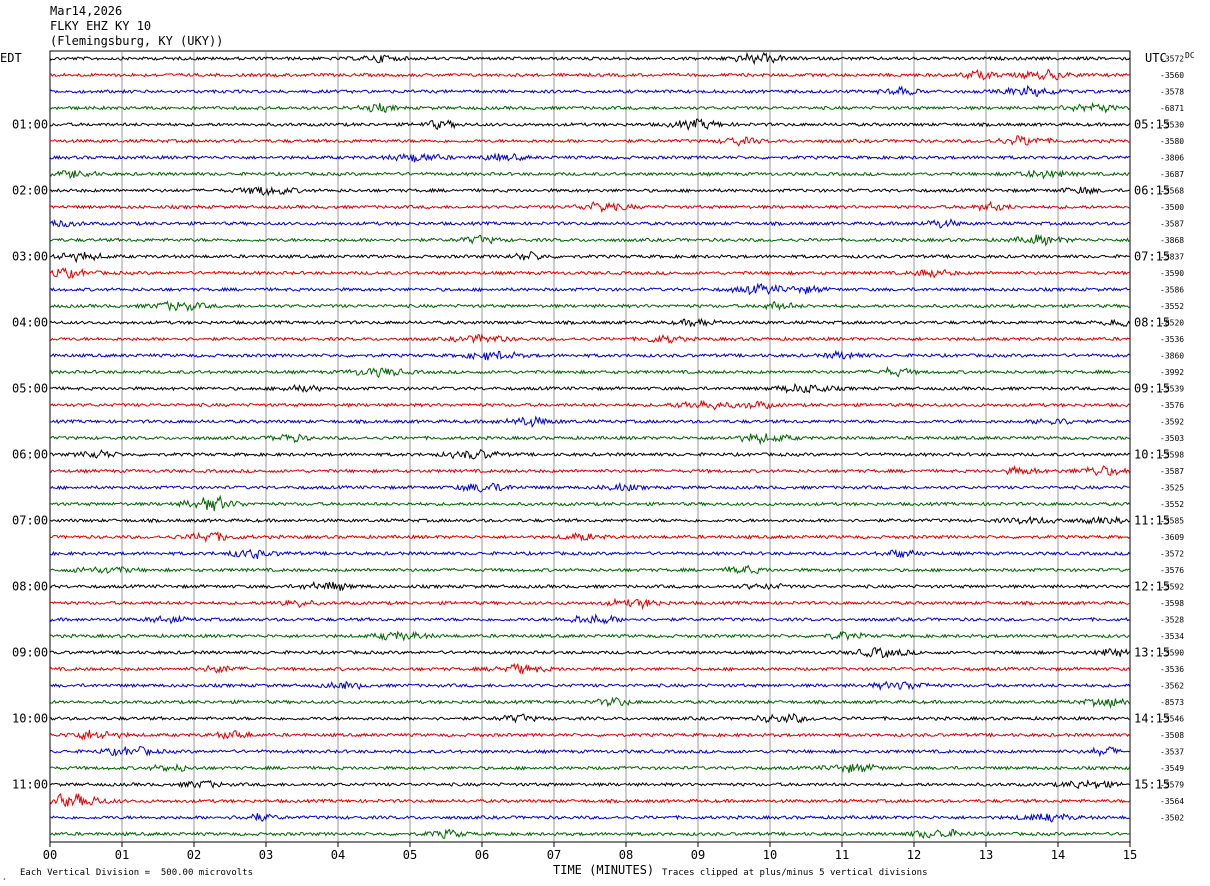 Image resolution: width=1210 pixels, height=886 pixels. I want to click on trace-offset-label: -3560, so click(1172, 75).